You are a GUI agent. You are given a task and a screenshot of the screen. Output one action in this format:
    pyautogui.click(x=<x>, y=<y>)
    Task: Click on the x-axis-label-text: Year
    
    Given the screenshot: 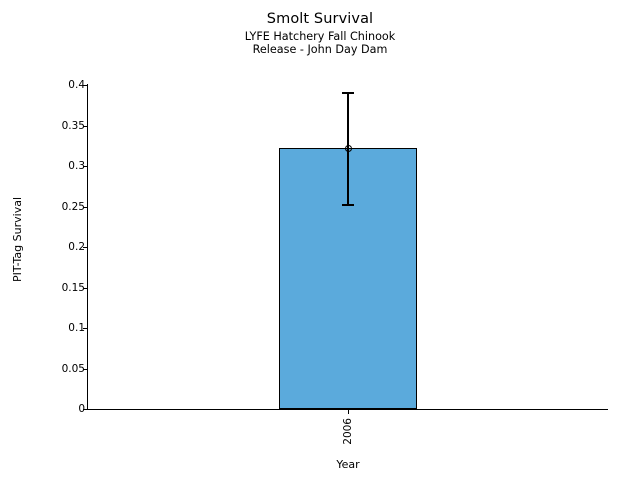 What is the action you would take?
    pyautogui.click(x=348, y=464)
    